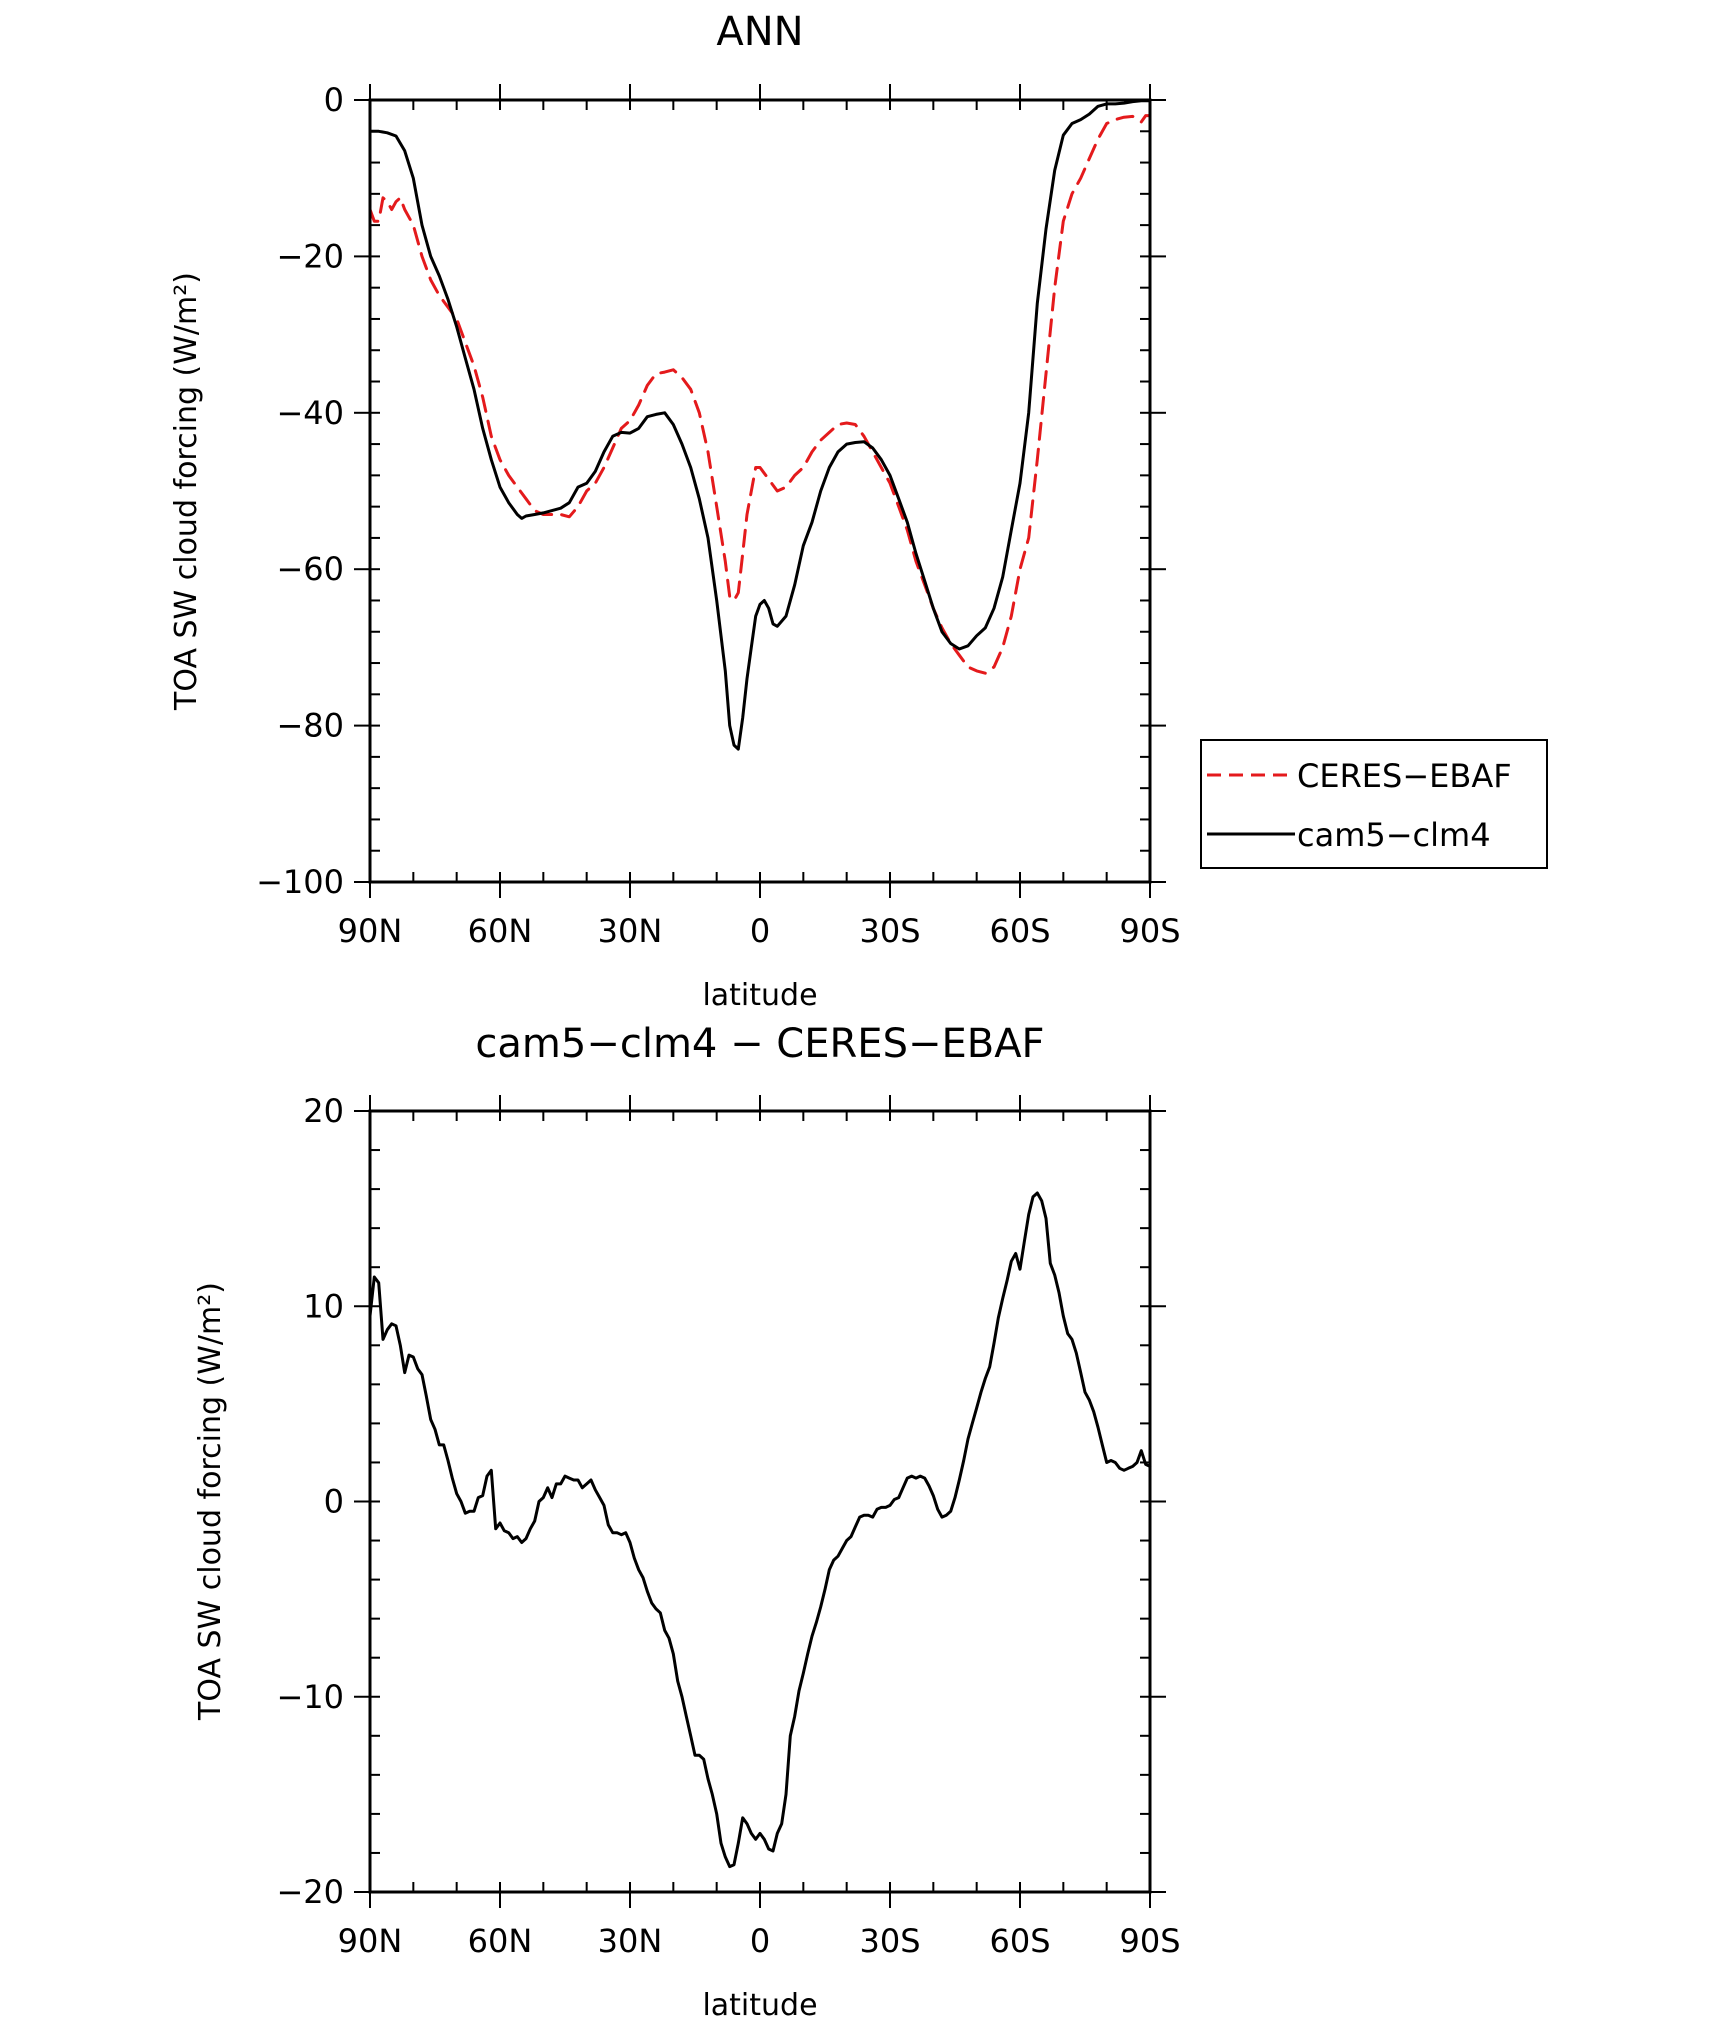 This screenshot has width=1710, height=2021. What do you see at coordinates (1019, 1941) in the screenshot?
I see `difference-x-tick-label: 60S` at bounding box center [1019, 1941].